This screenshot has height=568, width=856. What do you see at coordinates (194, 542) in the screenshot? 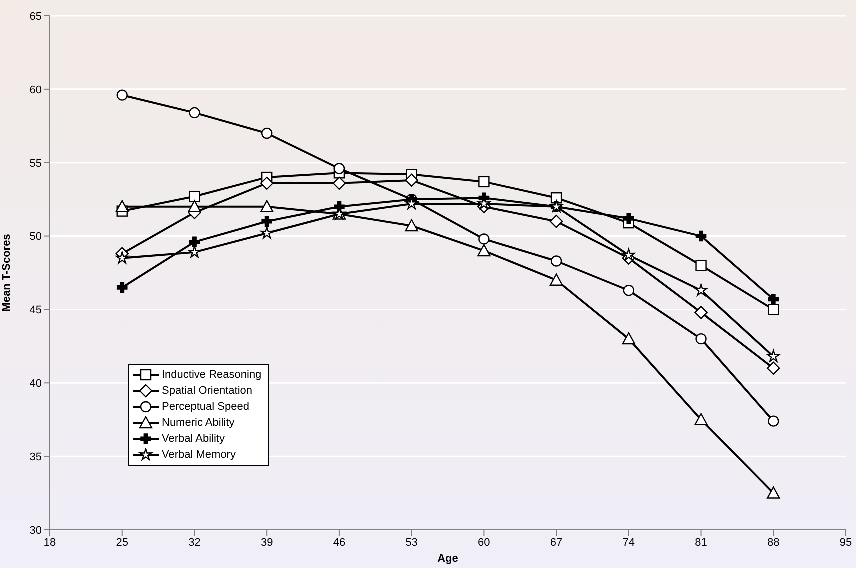
I see `x-tick-label: 32` at bounding box center [194, 542].